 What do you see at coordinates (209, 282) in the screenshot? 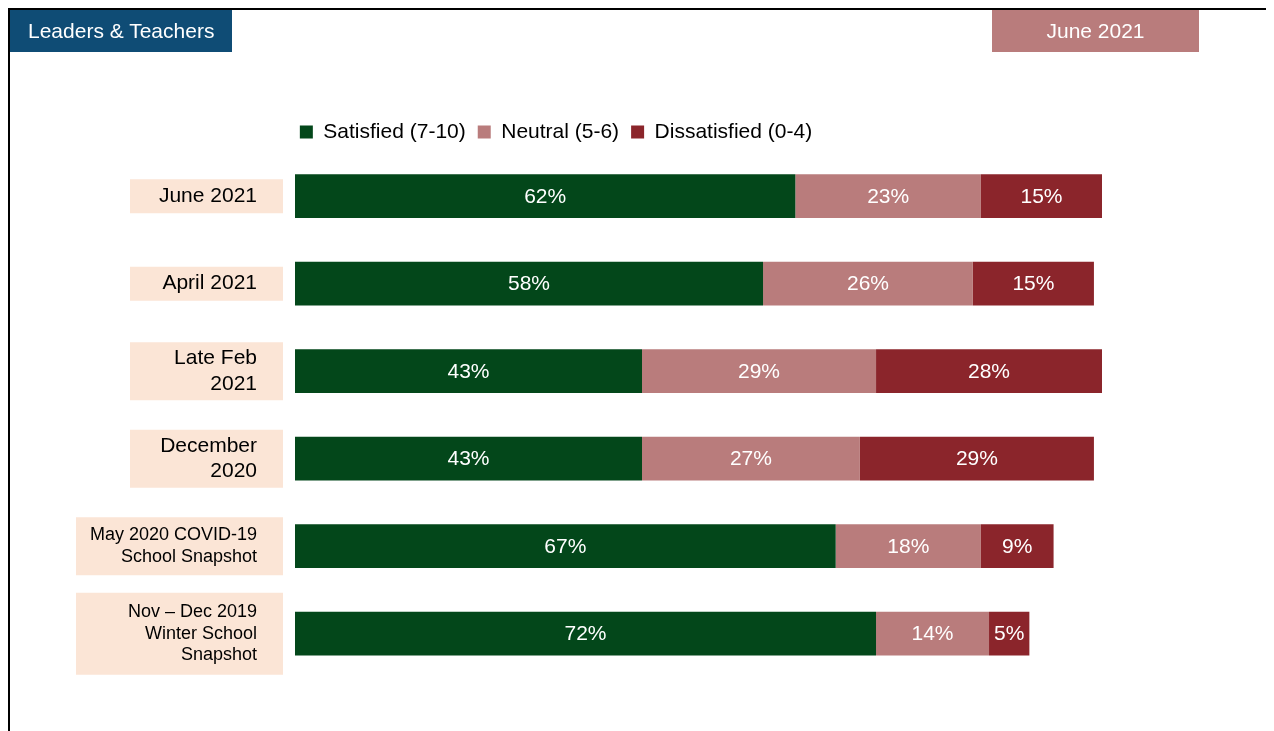
I see `y-tick-label: April 2021` at bounding box center [209, 282].